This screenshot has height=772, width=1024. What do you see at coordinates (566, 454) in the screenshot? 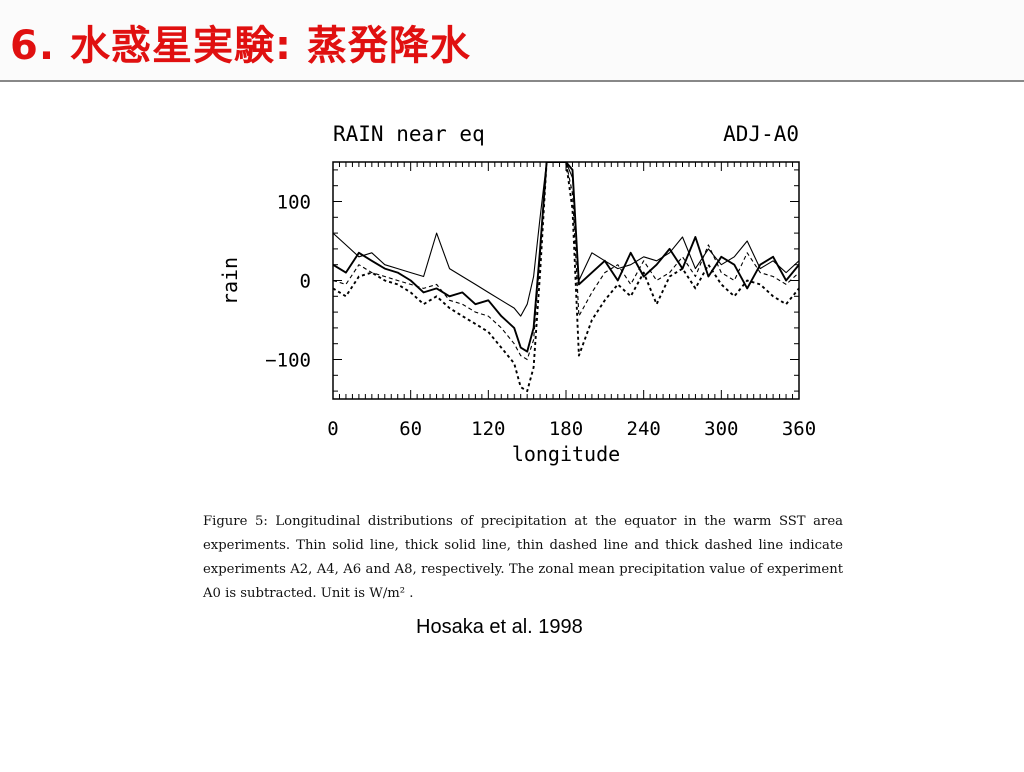
I see `x-axis-label: longitude` at bounding box center [566, 454].